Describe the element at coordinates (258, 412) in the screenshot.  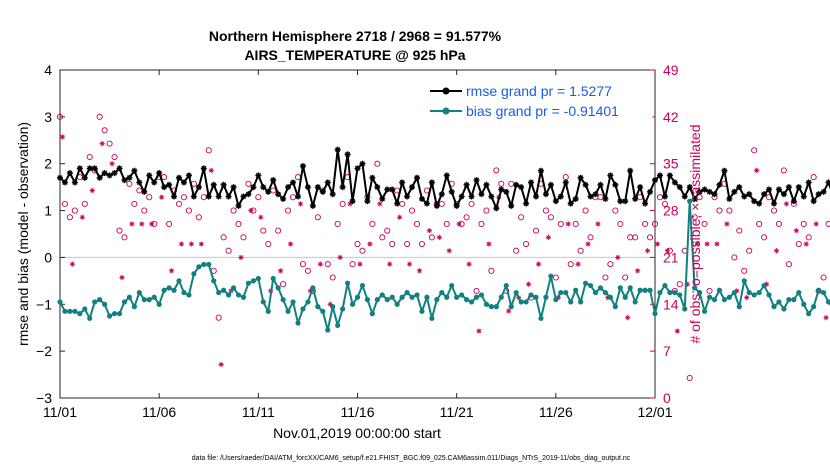
I see `x-tick-label: 11/11` at that location.